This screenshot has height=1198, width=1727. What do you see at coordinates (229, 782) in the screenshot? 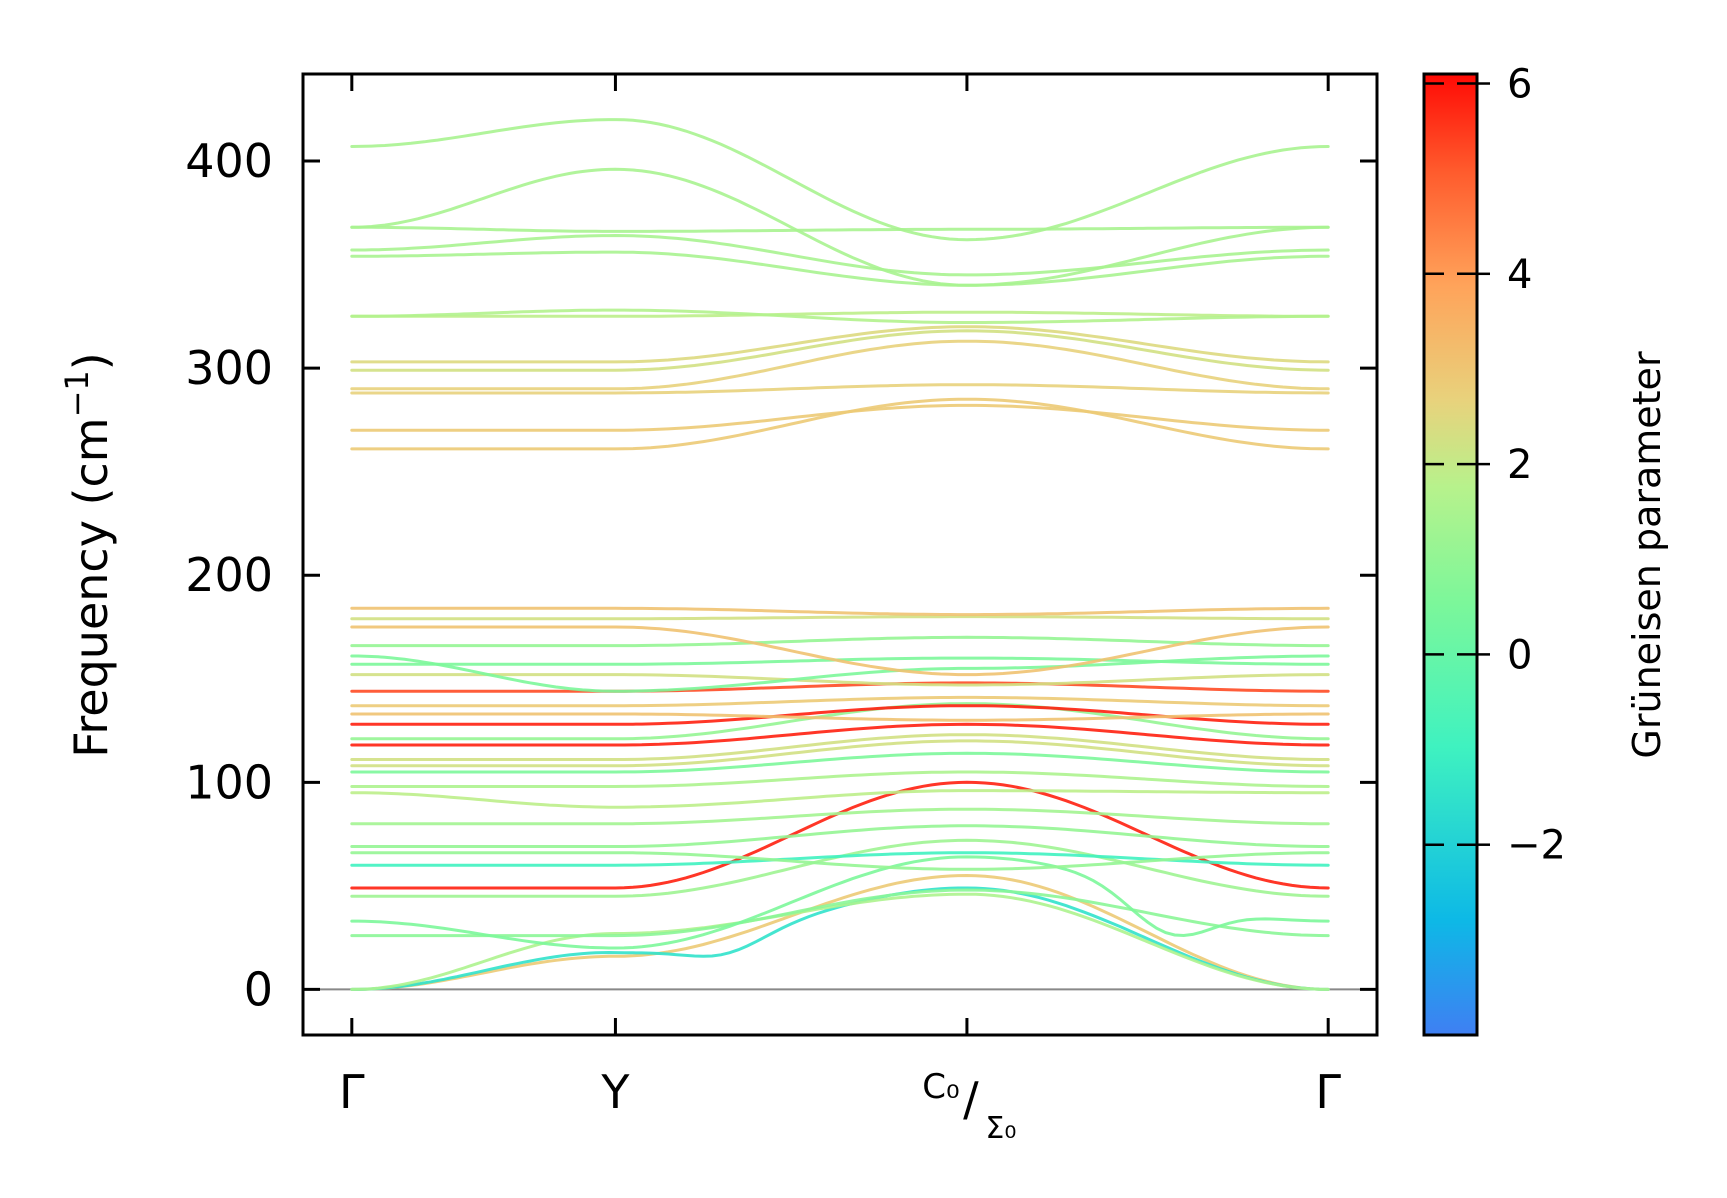
I see `y-tick-label: 100` at bounding box center [229, 782].